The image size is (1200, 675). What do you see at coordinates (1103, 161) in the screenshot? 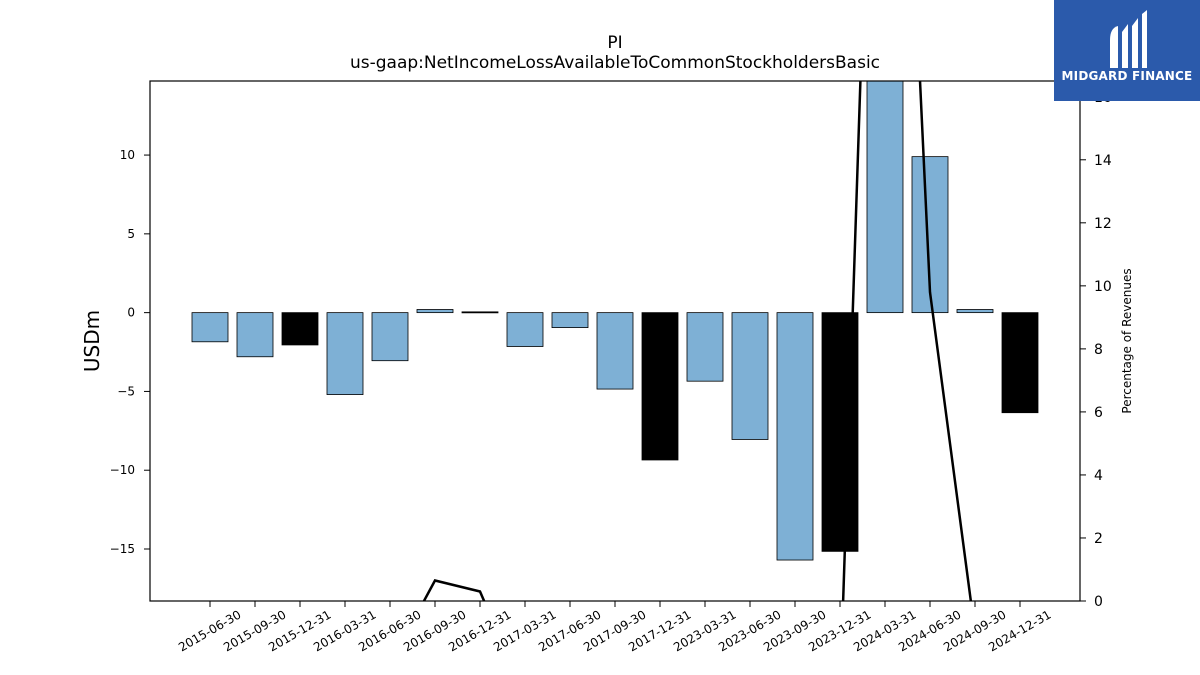
I see `y2-tick-label: 14` at bounding box center [1103, 161].